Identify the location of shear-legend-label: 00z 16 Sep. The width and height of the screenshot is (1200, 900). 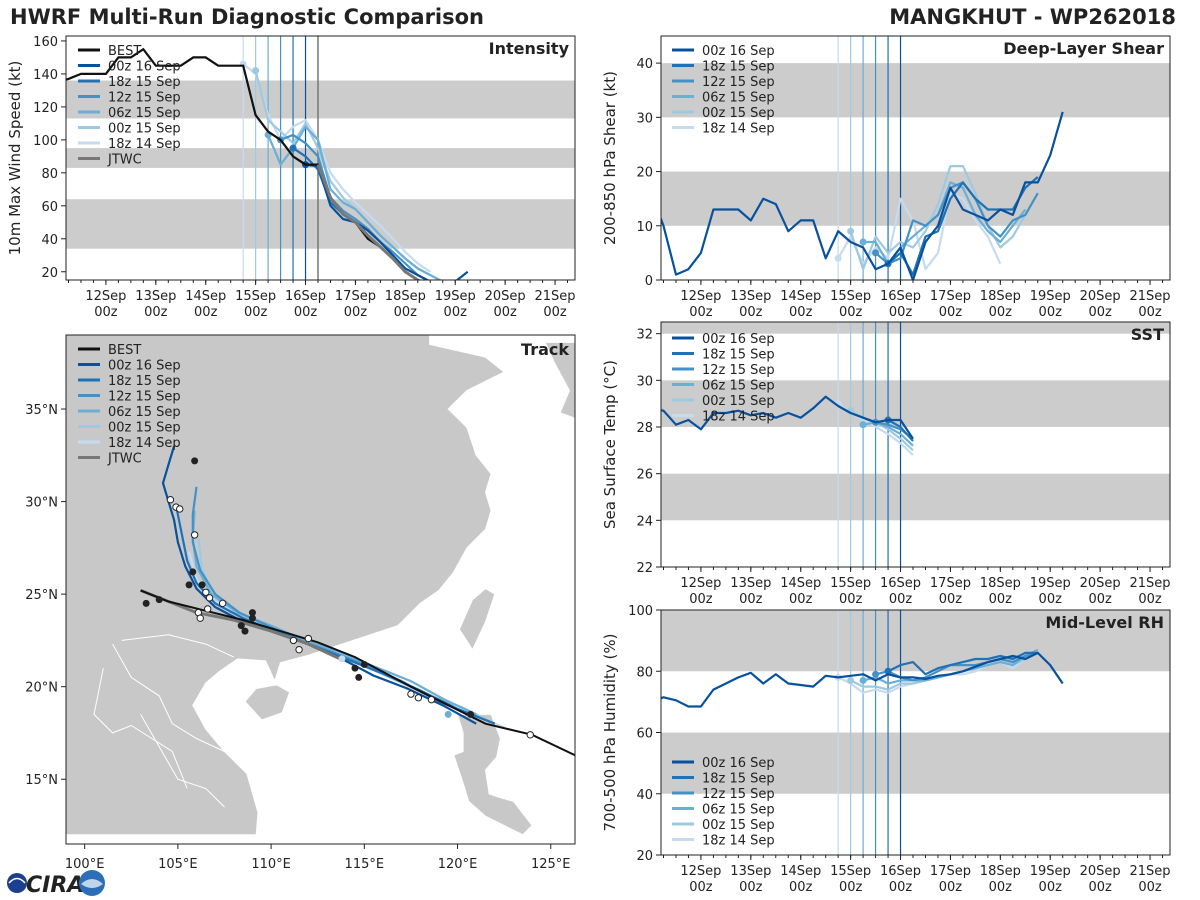
(738, 51).